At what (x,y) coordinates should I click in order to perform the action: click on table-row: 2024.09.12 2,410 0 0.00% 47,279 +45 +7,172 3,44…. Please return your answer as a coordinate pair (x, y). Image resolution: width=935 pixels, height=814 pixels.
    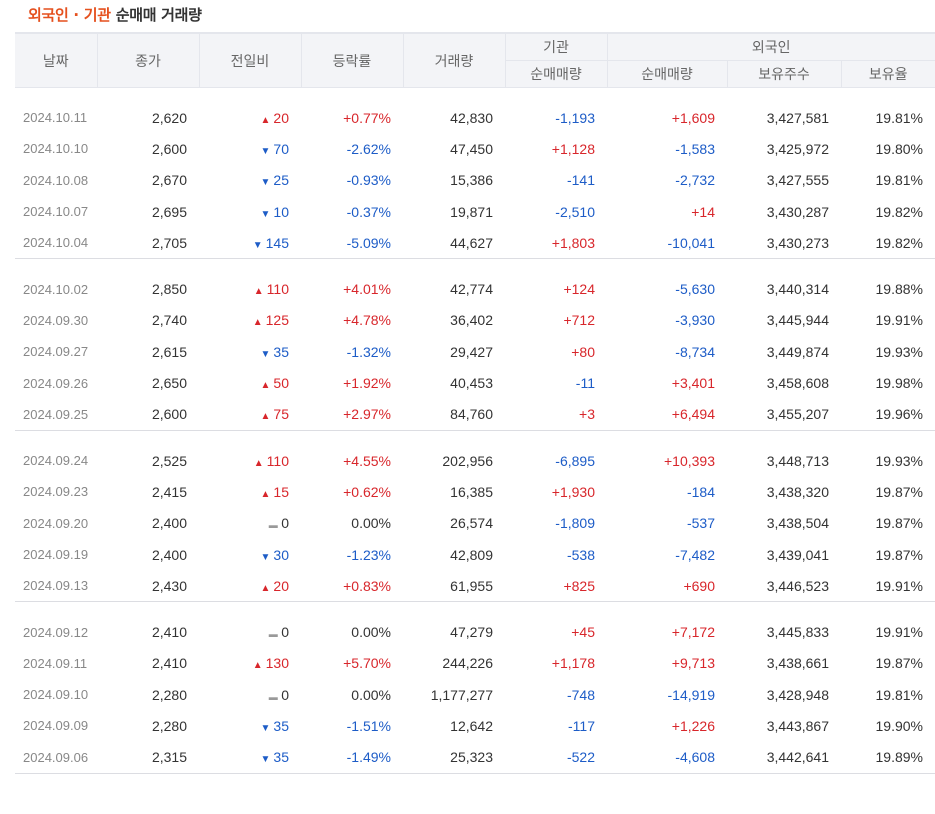
    Looking at the image, I should click on (475, 631).